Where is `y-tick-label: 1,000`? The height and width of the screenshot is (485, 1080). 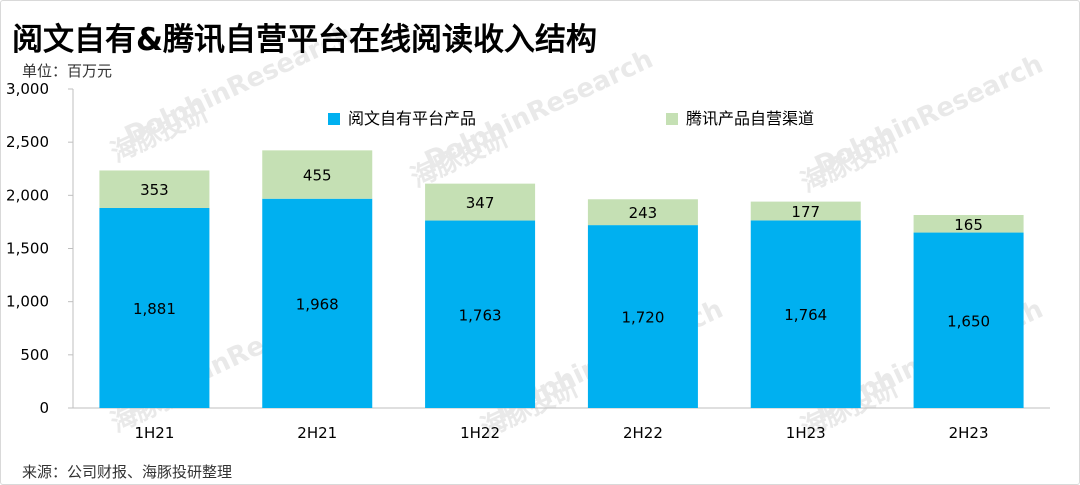
y-tick-label: 1,000 is located at coordinates (27, 302).